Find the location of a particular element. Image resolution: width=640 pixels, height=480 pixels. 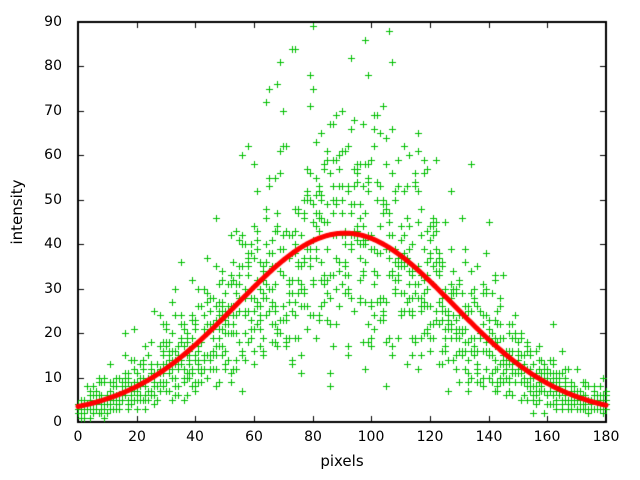

y-tick-label: 90 is located at coordinates (53, 22).